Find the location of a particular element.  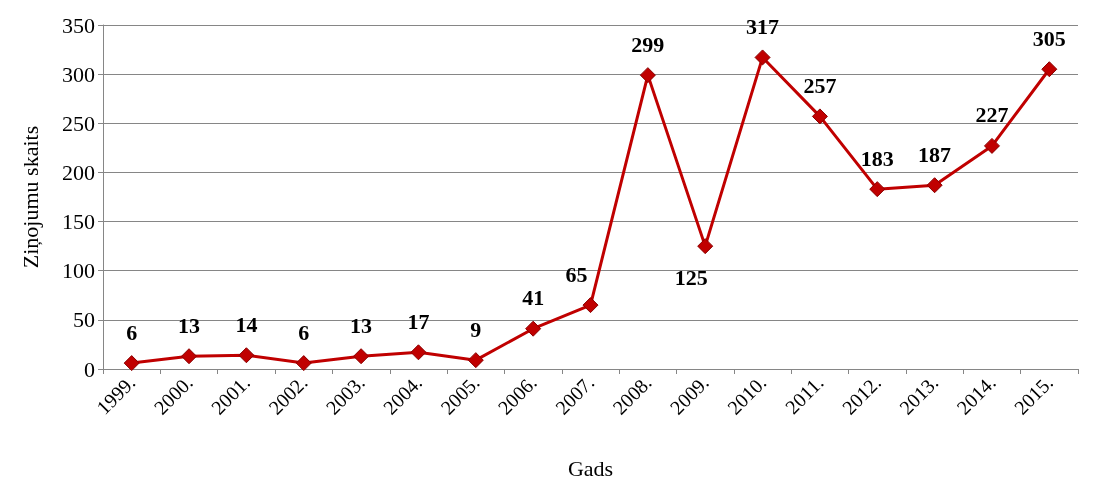

data-label: 317 is located at coordinates (763, 26).